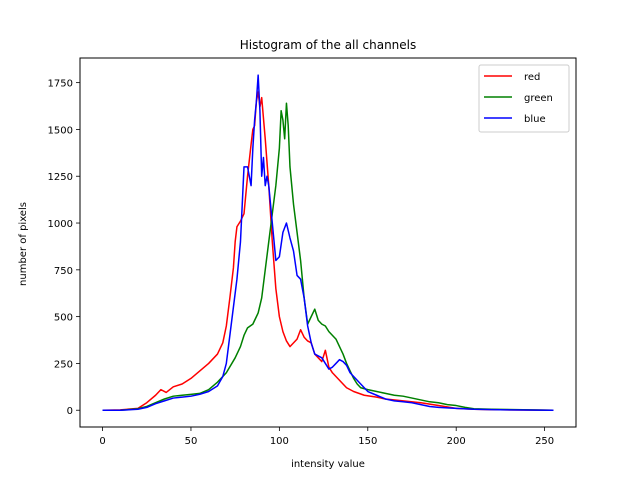  What do you see at coordinates (63, 318) in the screenshot?
I see `y-tick-label: 500` at bounding box center [63, 318].